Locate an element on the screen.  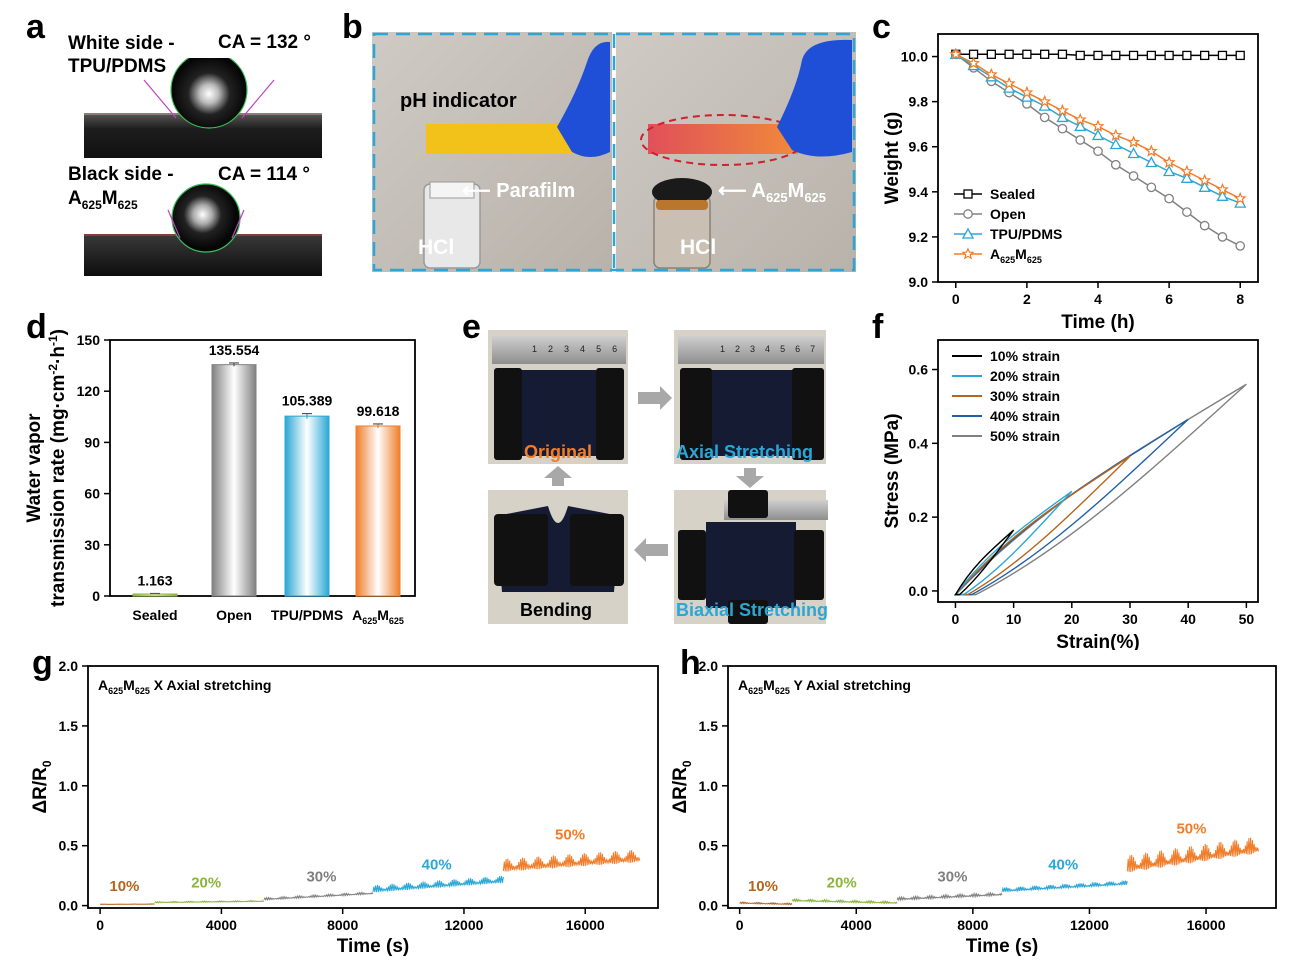
c-legend-label-1: Open is located at coordinates (1008, 214).